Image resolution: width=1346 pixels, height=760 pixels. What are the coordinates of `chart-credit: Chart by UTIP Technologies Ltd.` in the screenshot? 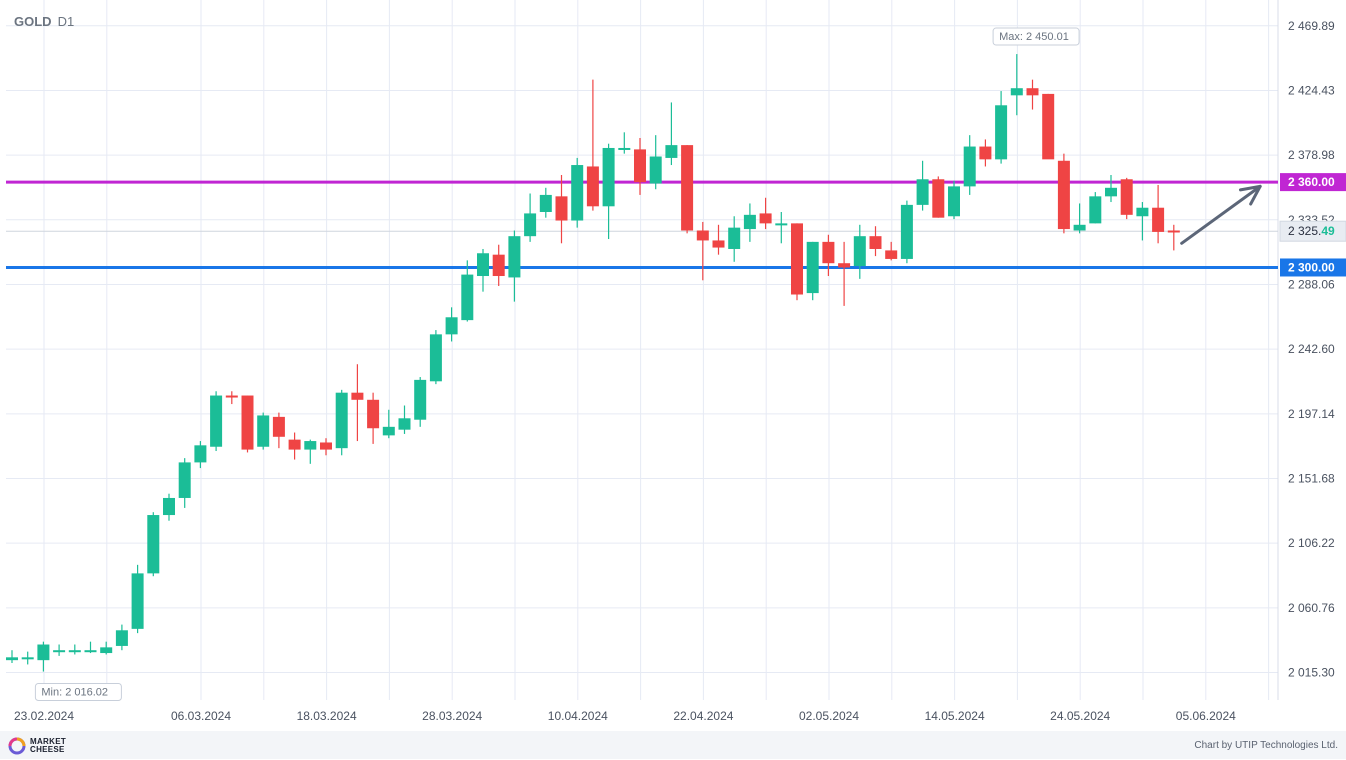 It's located at (1266, 745).